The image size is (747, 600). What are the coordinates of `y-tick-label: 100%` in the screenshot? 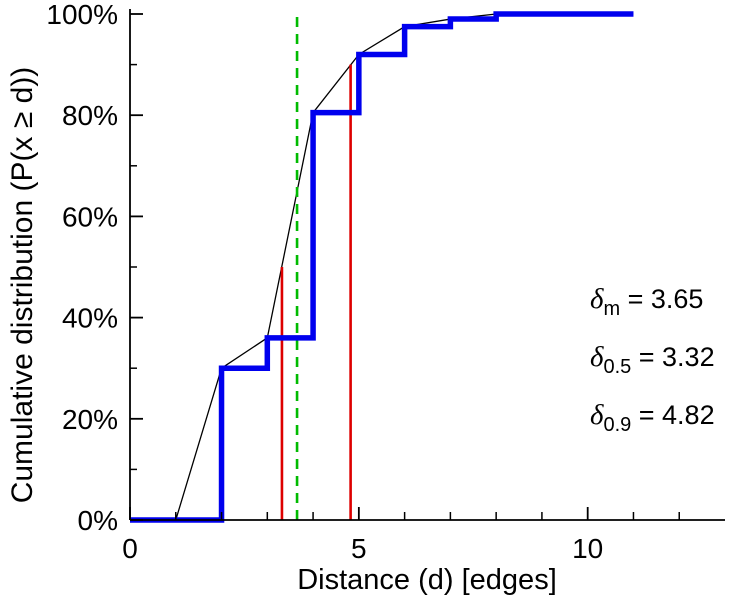 It's located at (82, 15).